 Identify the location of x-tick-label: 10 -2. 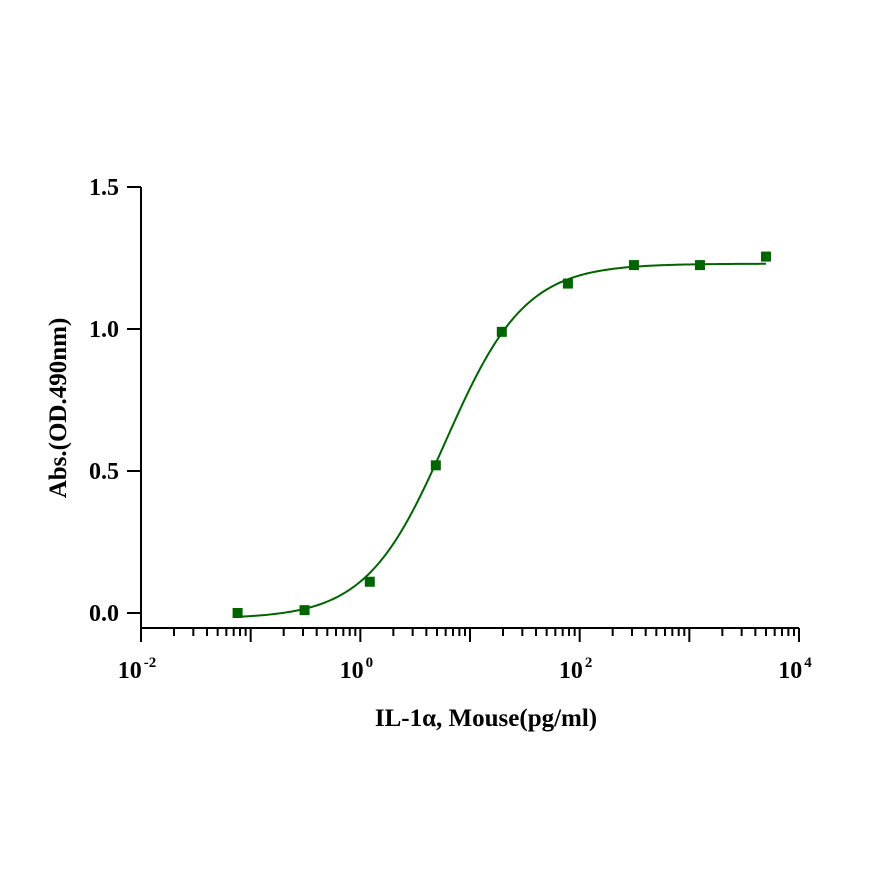
(137, 669).